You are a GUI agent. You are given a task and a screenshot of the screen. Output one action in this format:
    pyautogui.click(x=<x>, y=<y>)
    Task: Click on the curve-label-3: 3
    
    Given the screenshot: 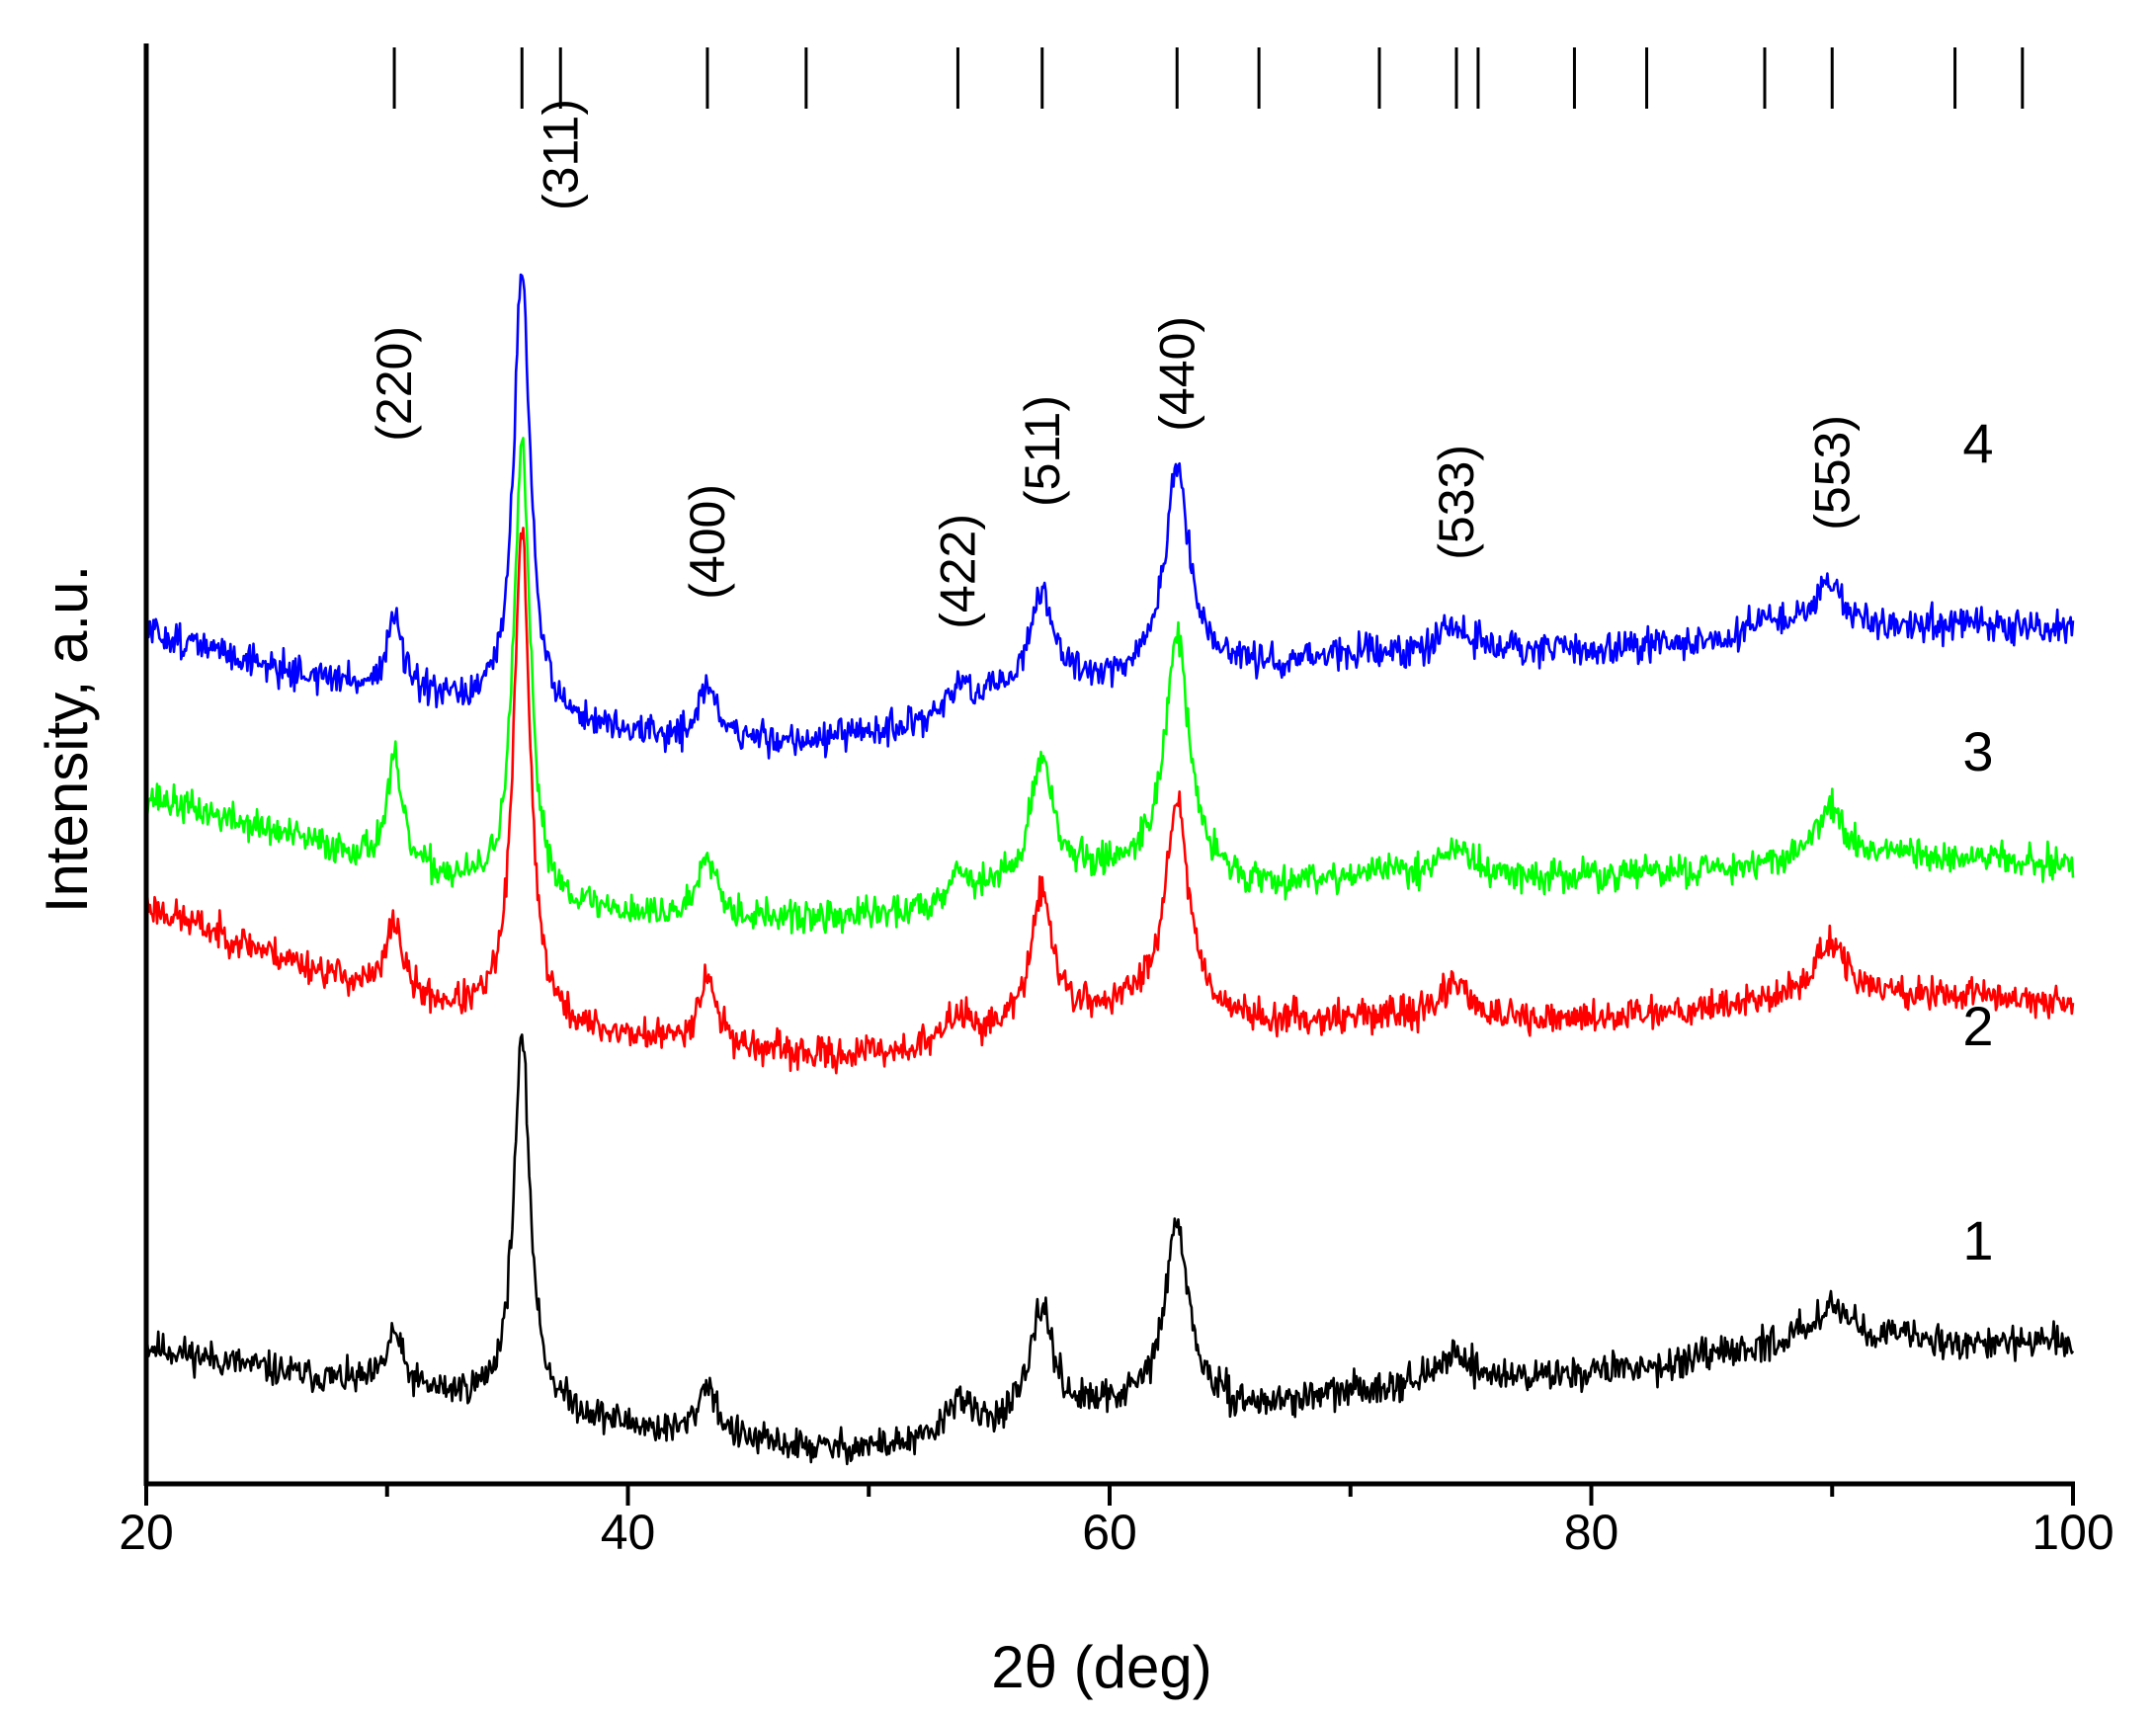 What is the action you would take?
    pyautogui.click(x=1977, y=751)
    